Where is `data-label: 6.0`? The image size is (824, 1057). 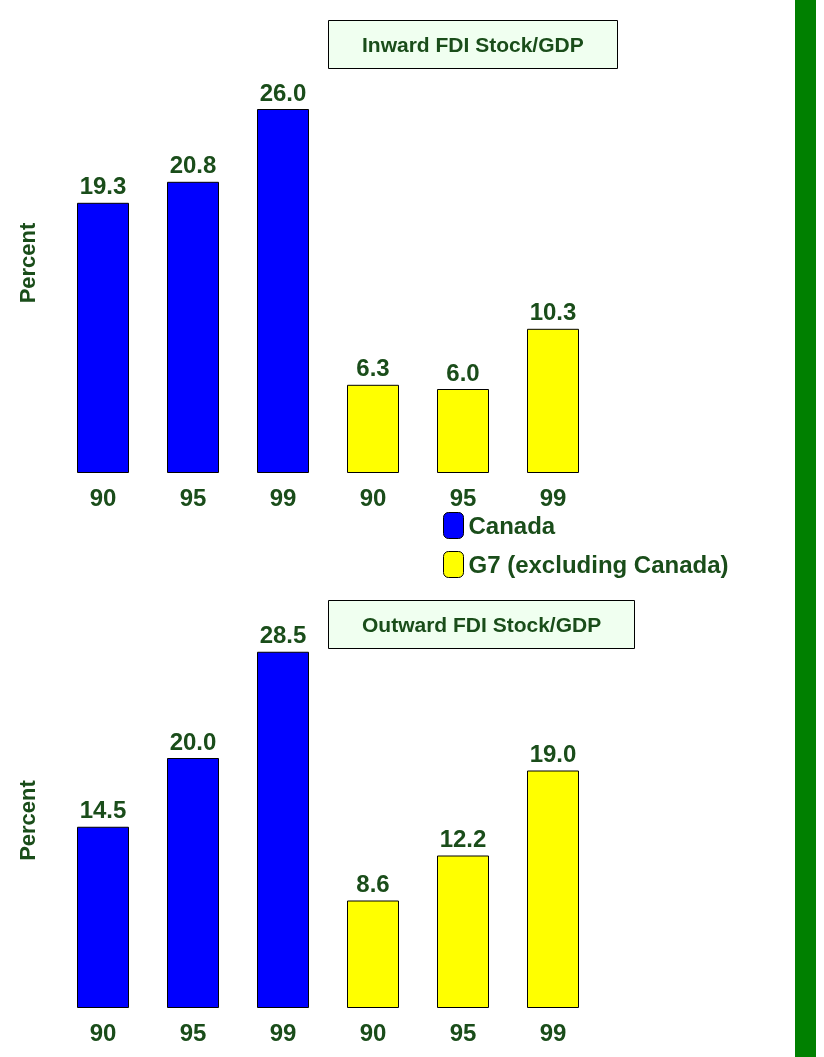
data-label: 6.0 is located at coordinates (463, 372).